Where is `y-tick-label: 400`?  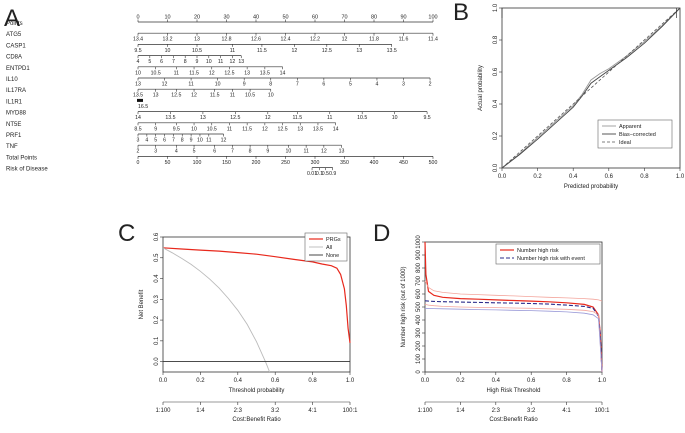 y-tick-label: 400 is located at coordinates (419, 319).